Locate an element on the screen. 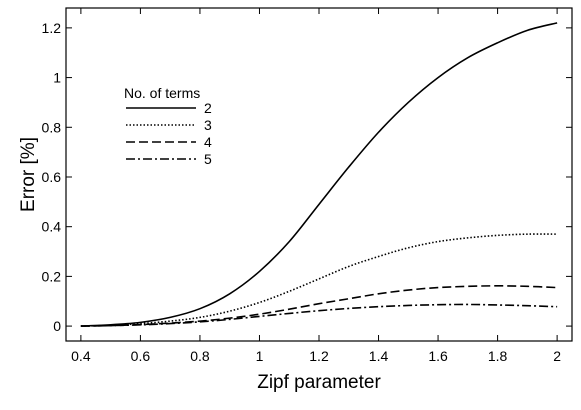 This screenshot has height=410, width=581. x-axis-title: Zipf parameter is located at coordinates (319, 382).